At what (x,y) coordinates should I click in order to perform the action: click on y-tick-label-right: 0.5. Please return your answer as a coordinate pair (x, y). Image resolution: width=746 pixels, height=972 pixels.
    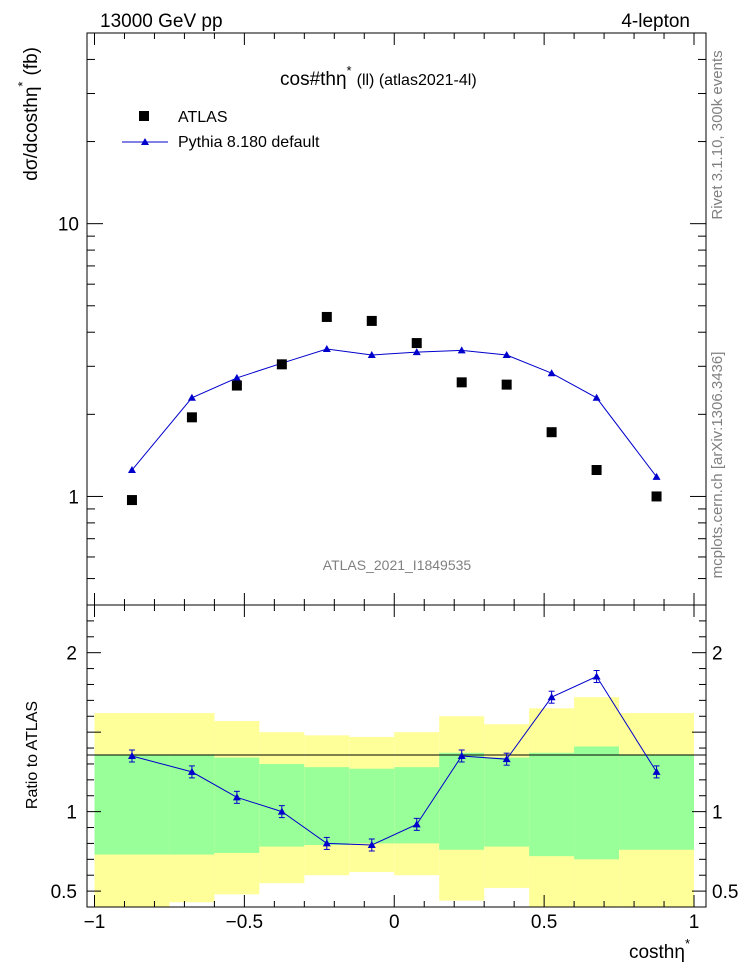
    Looking at the image, I should click on (725, 892).